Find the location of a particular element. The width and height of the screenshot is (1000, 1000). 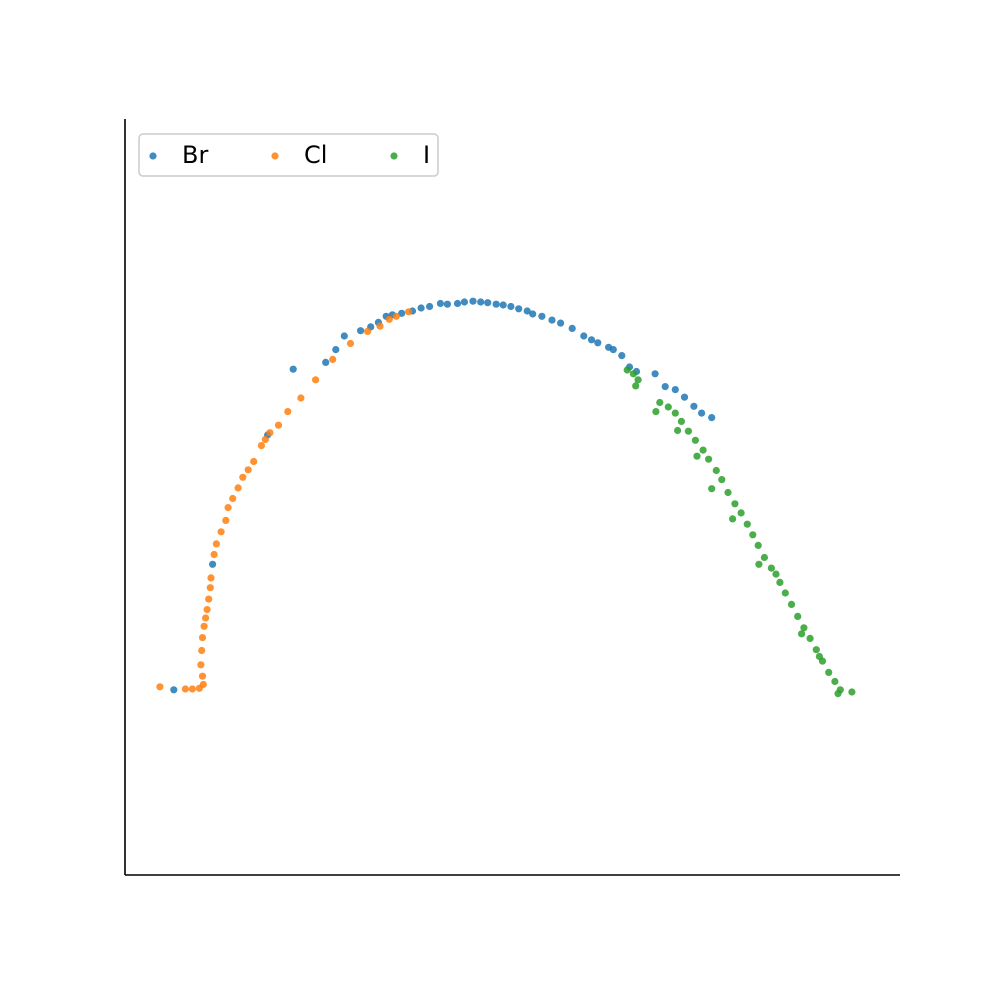

series-i is located at coordinates (739, 532).